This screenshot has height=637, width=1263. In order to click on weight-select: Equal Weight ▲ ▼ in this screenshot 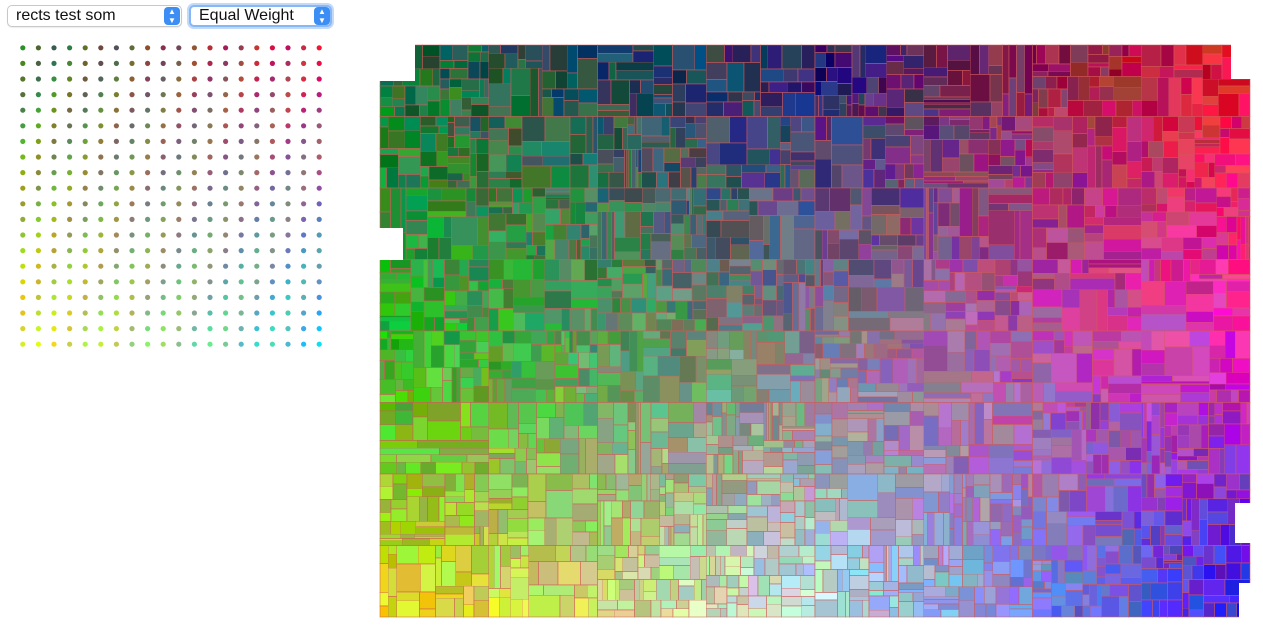, I will do `click(260, 16)`.